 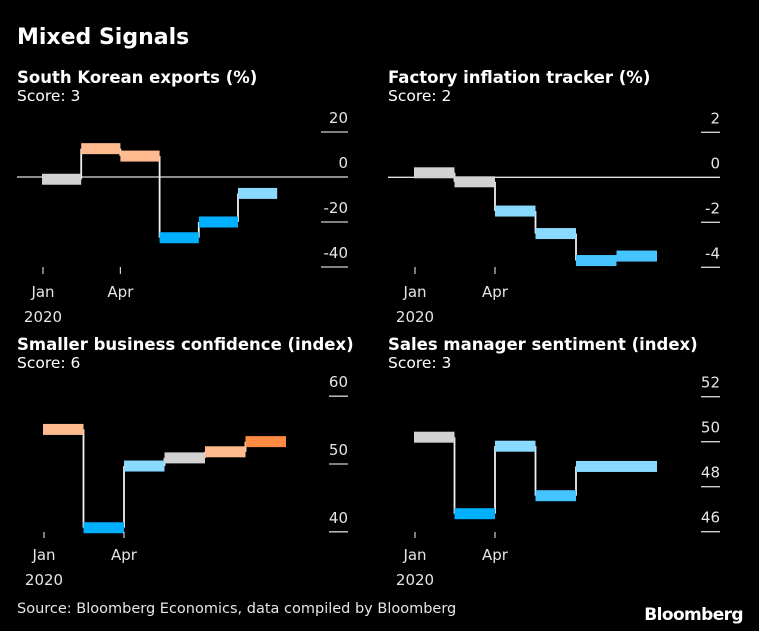 I want to click on y-tick-label: 52, so click(x=710, y=383).